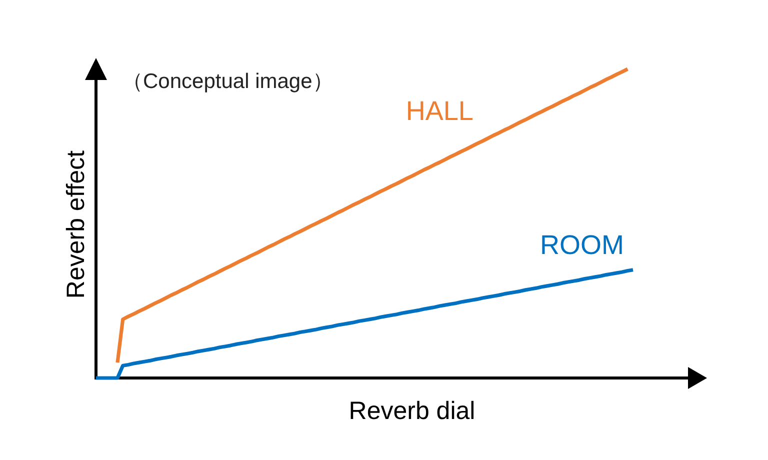  What do you see at coordinates (76, 224) in the screenshot?
I see `y-axis-title: Reverb effect` at bounding box center [76, 224].